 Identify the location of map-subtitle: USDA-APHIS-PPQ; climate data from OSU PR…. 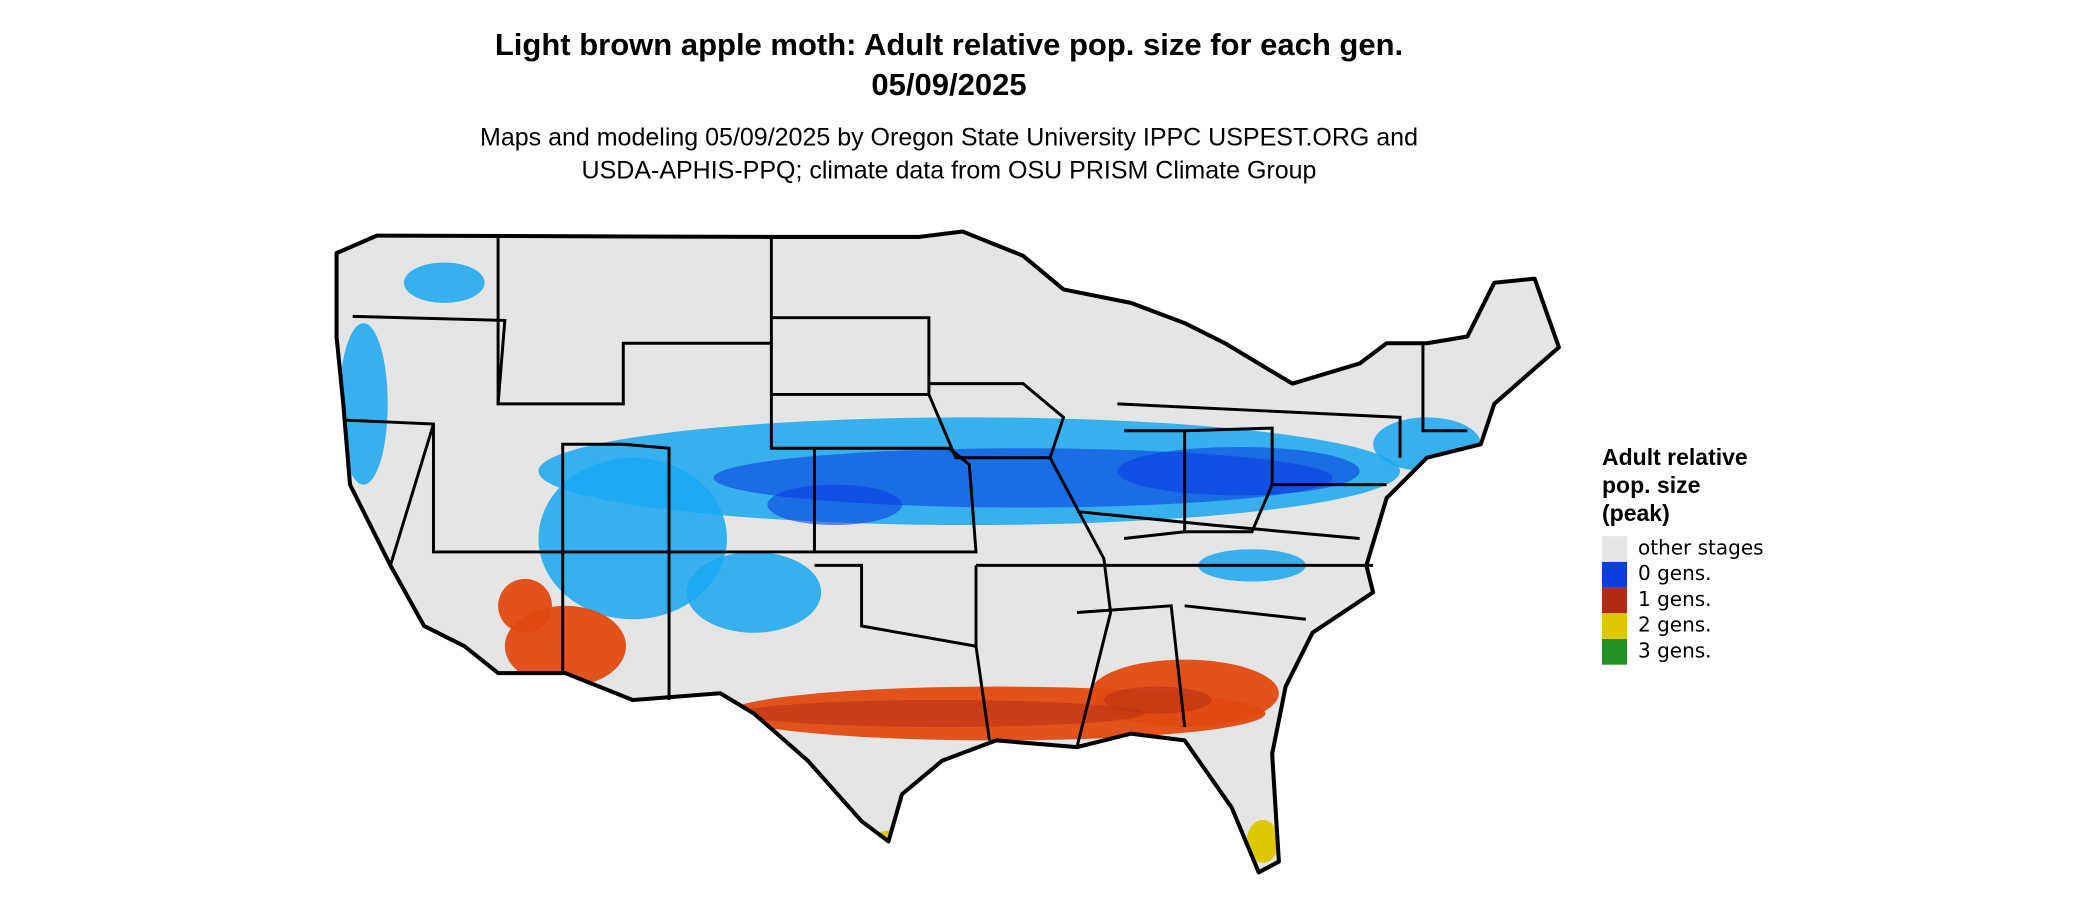
(949, 171).